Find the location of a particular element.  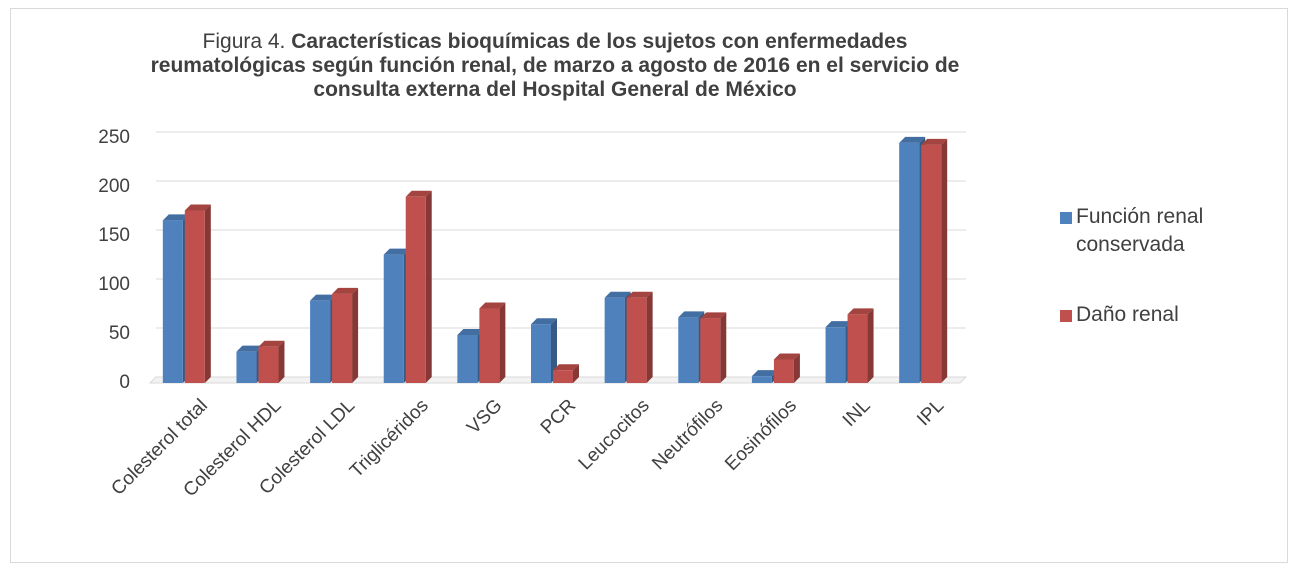

y-tick-label: 50 is located at coordinates (119, 333).